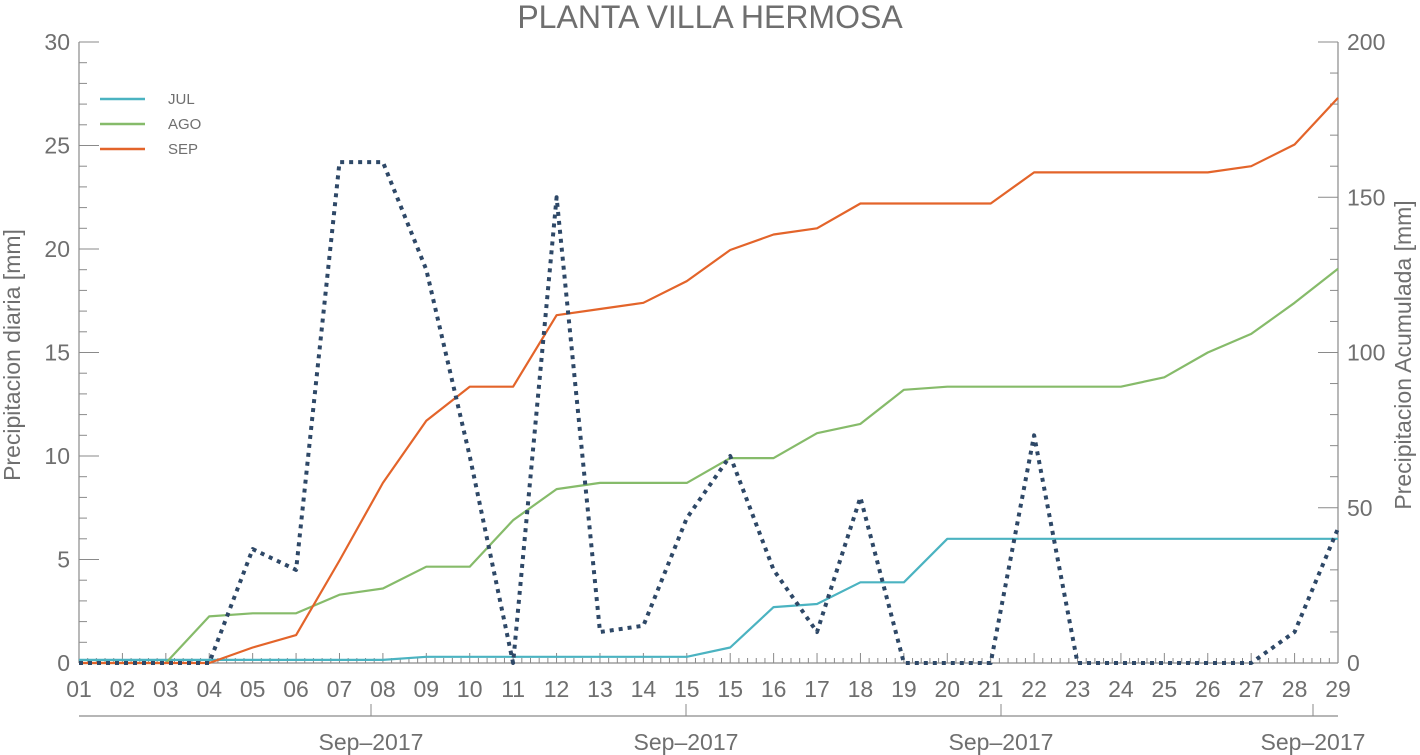 The image size is (1420, 755). I want to click on y-left-tick-label: 30, so click(57, 42).